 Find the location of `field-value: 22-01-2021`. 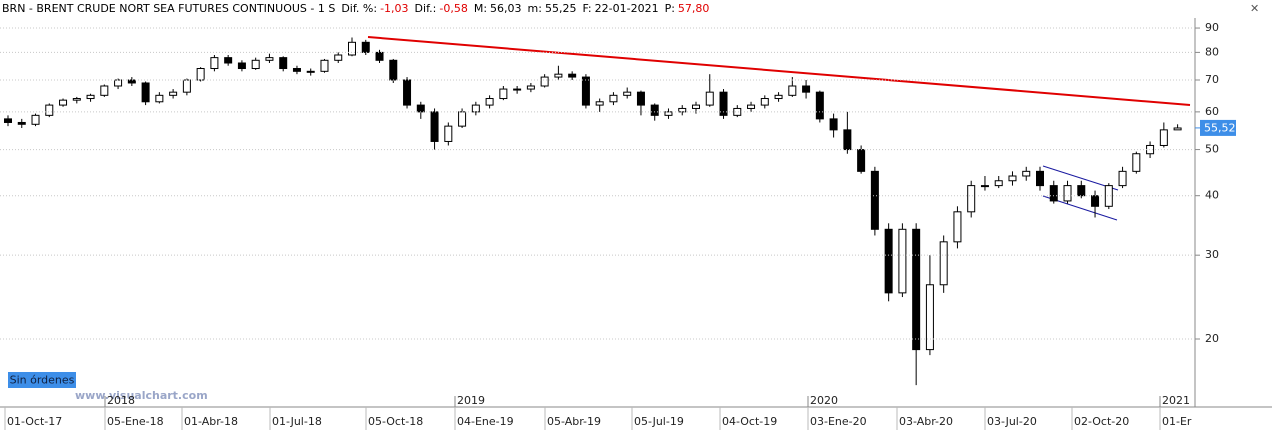

field-value: 22-01-2021 is located at coordinates (626, 8).